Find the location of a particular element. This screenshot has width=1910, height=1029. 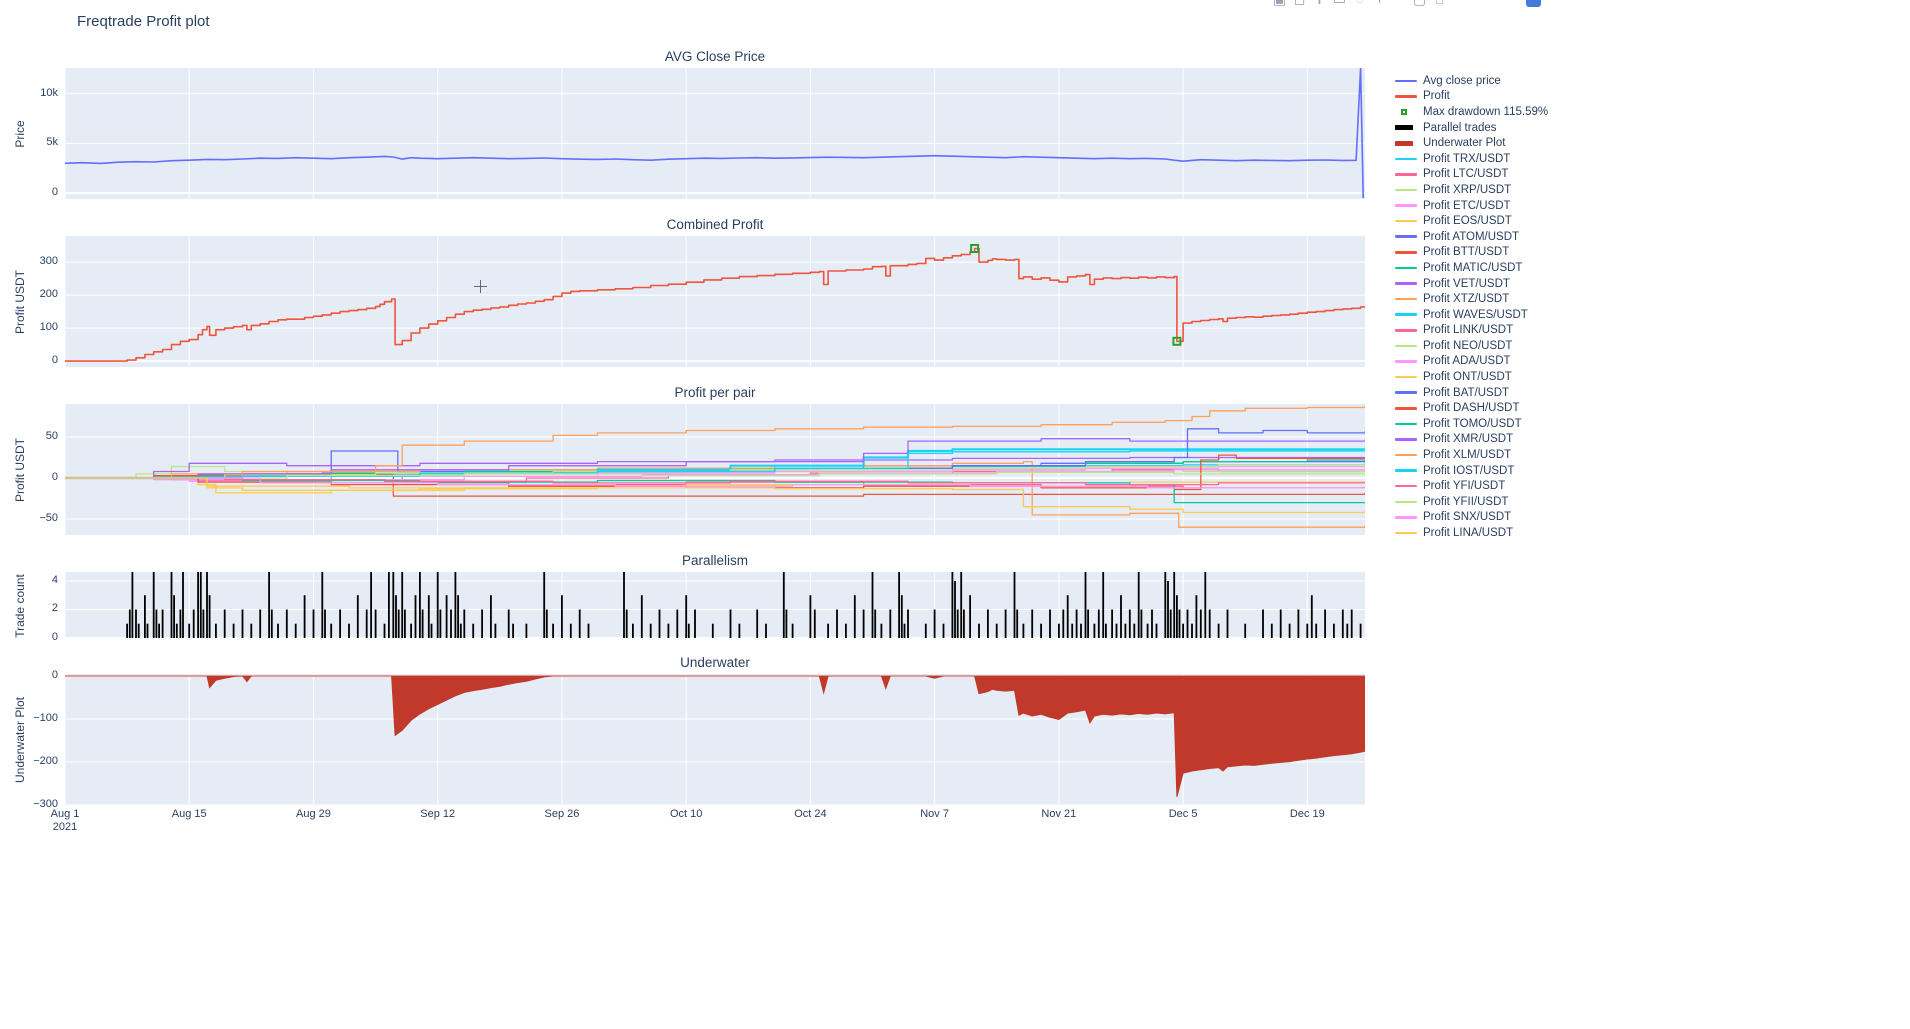

zoom-icon: ◻ is located at coordinates (1299, 3).